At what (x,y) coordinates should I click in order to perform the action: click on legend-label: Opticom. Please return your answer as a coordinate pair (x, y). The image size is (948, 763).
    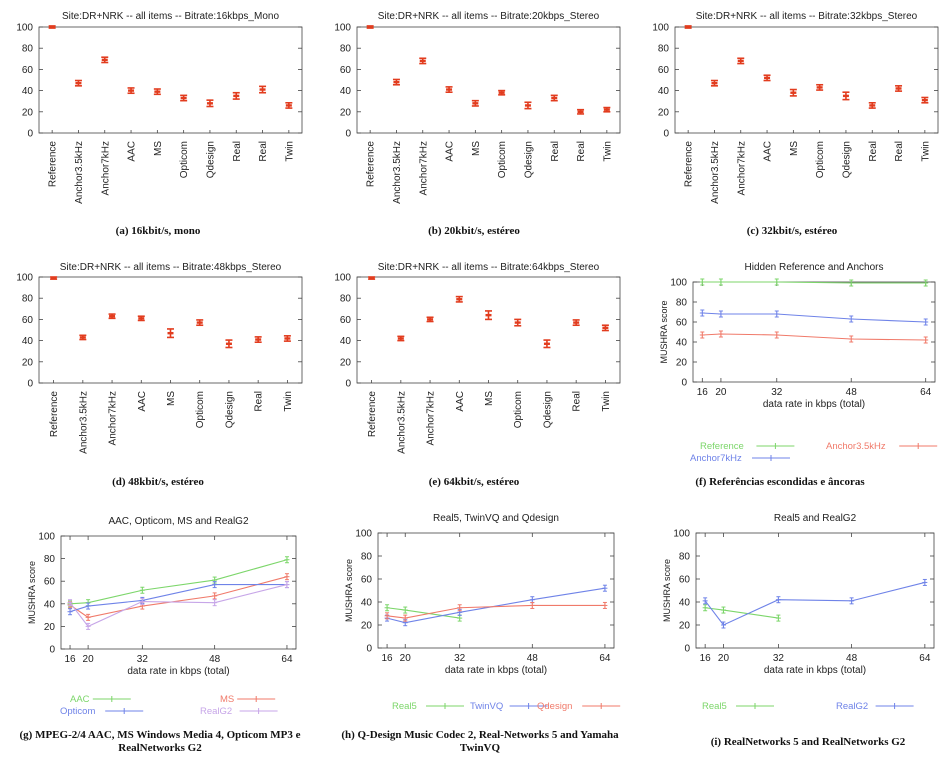
    Looking at the image, I should click on (77, 711).